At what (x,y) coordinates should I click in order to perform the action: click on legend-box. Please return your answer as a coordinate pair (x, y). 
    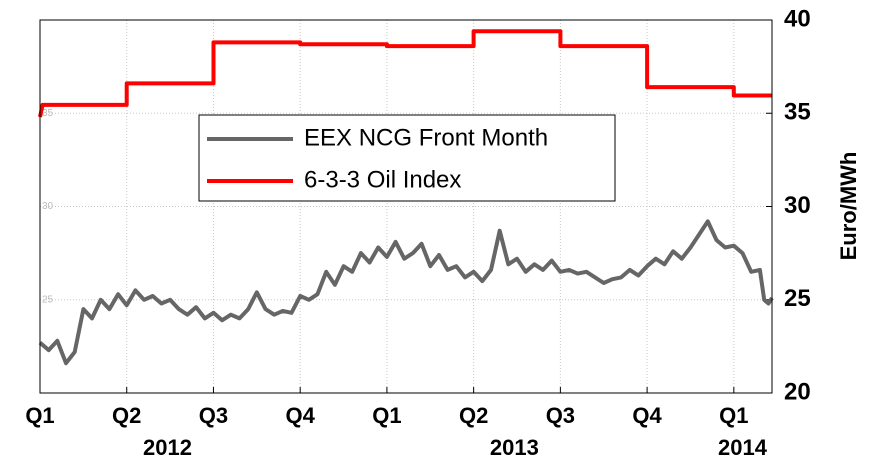
    Looking at the image, I should click on (407, 158).